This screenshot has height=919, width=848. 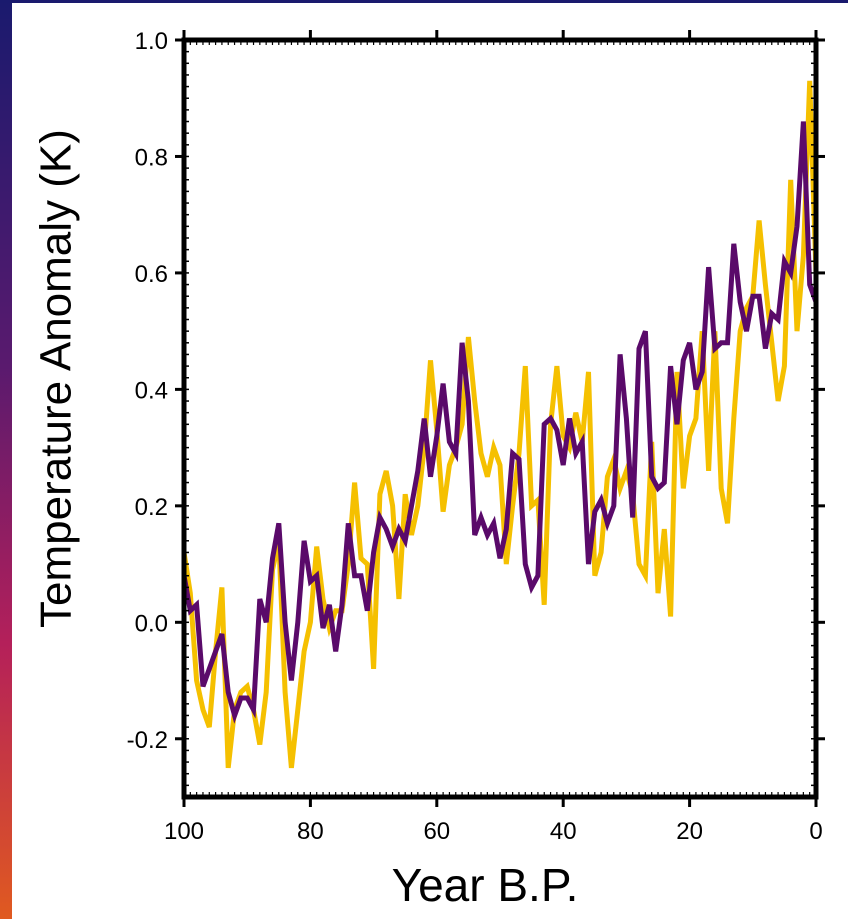 What do you see at coordinates (815, 831) in the screenshot?
I see `x-tick-label: 0` at bounding box center [815, 831].